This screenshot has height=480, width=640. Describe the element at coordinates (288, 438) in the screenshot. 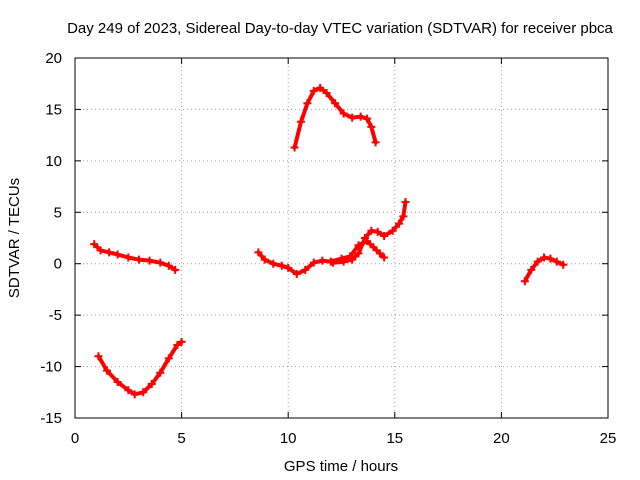

I see `x-tick-label: 10` at that location.